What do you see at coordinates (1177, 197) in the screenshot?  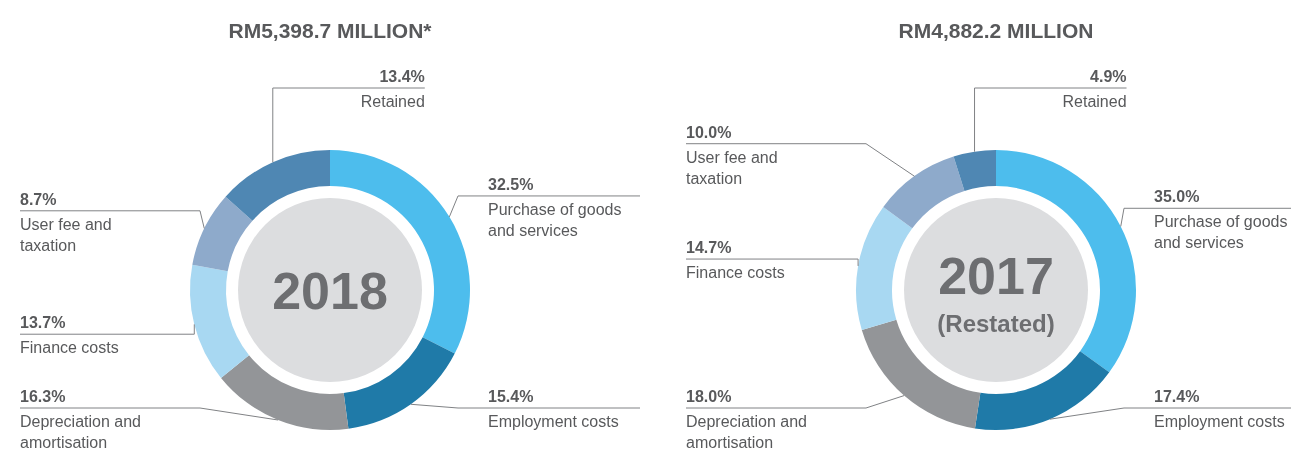 I see `data-label: 35.0%` at bounding box center [1177, 197].